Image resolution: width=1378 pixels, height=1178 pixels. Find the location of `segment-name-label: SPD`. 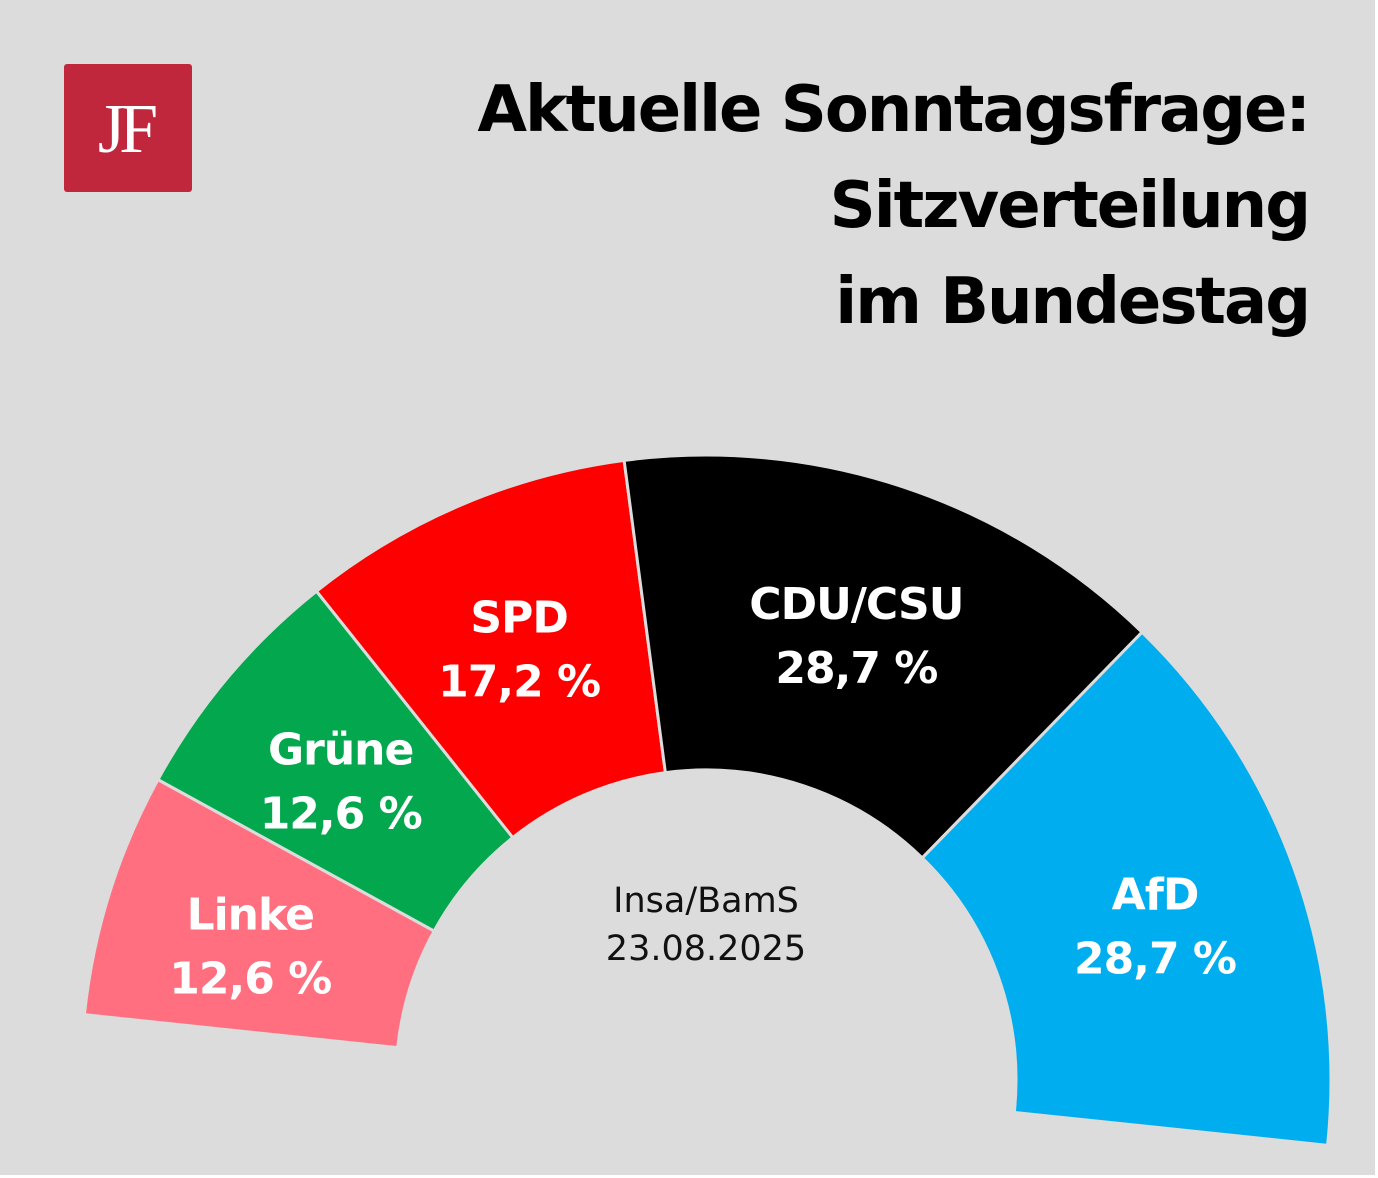

segment-name-label: SPD is located at coordinates (518, 618).